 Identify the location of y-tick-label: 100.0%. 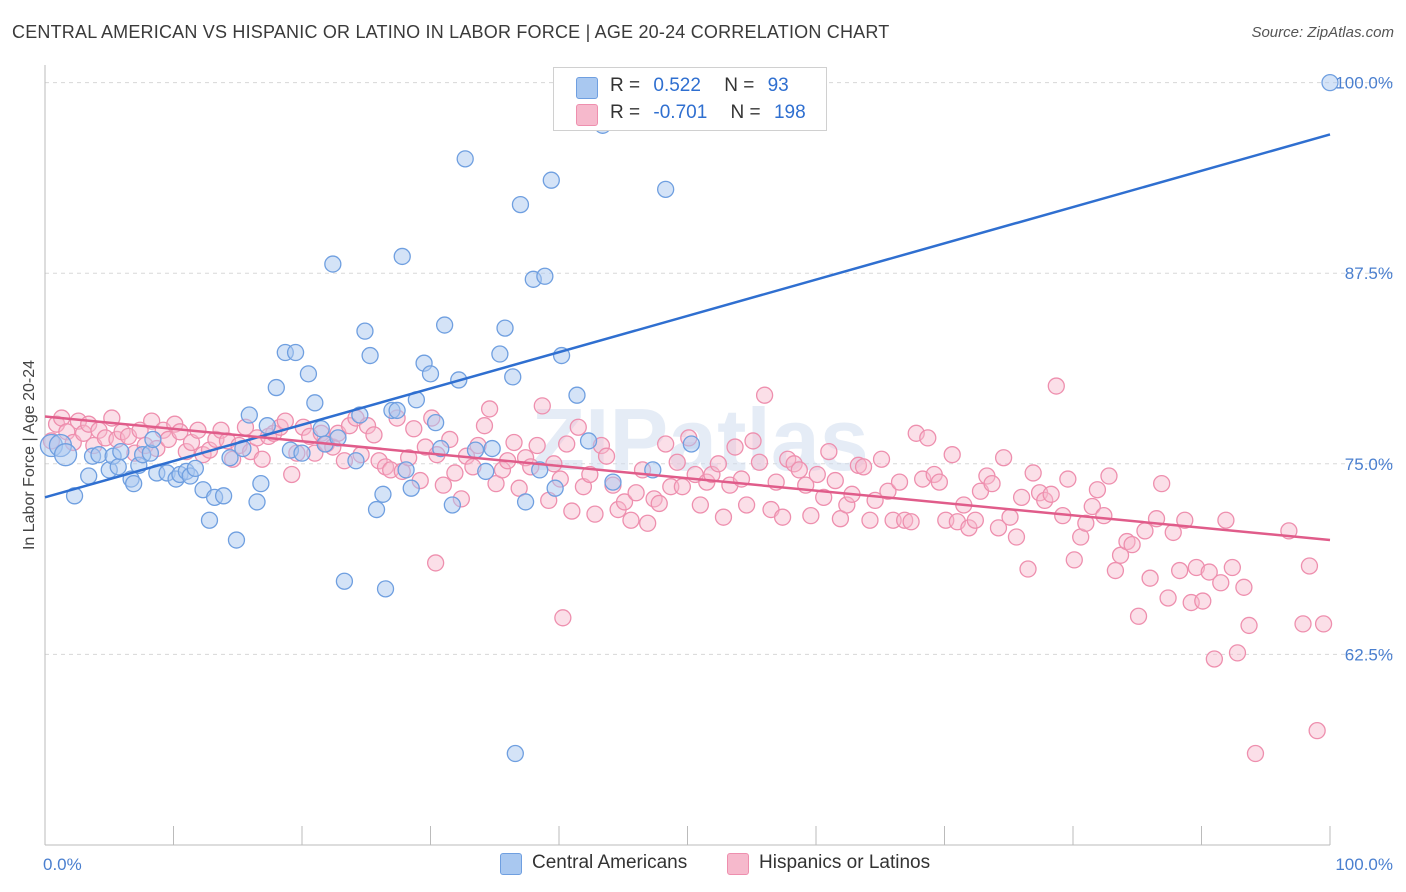
(1364, 83).